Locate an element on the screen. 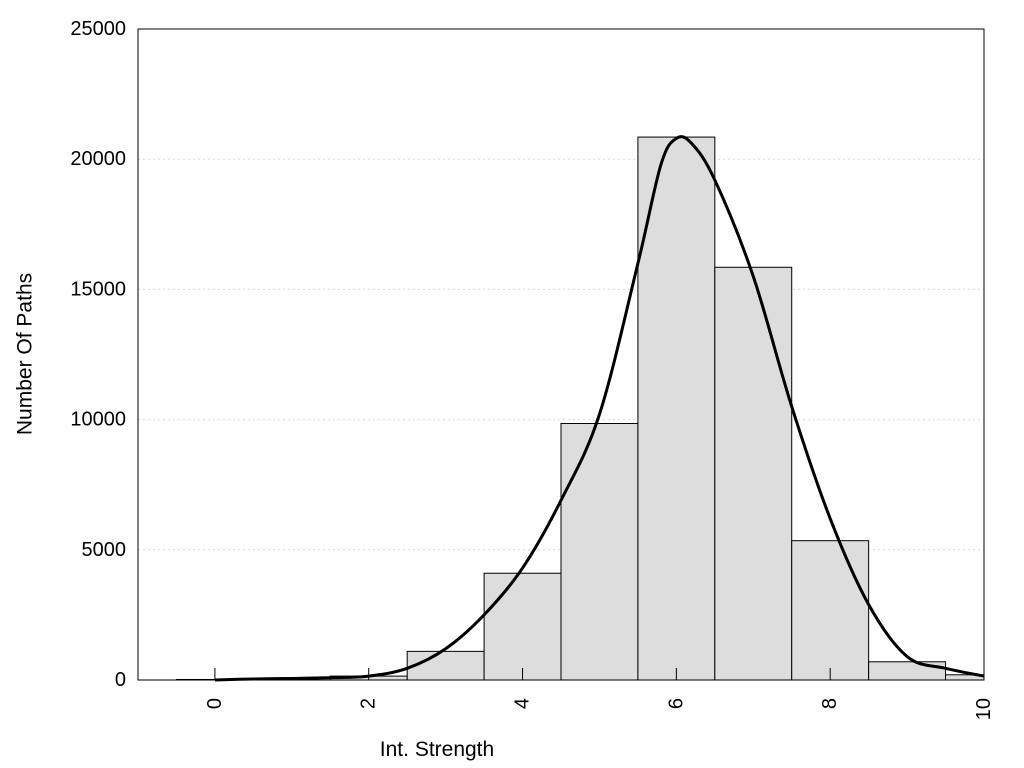  y-tick-label: 10000 is located at coordinates (98, 420).